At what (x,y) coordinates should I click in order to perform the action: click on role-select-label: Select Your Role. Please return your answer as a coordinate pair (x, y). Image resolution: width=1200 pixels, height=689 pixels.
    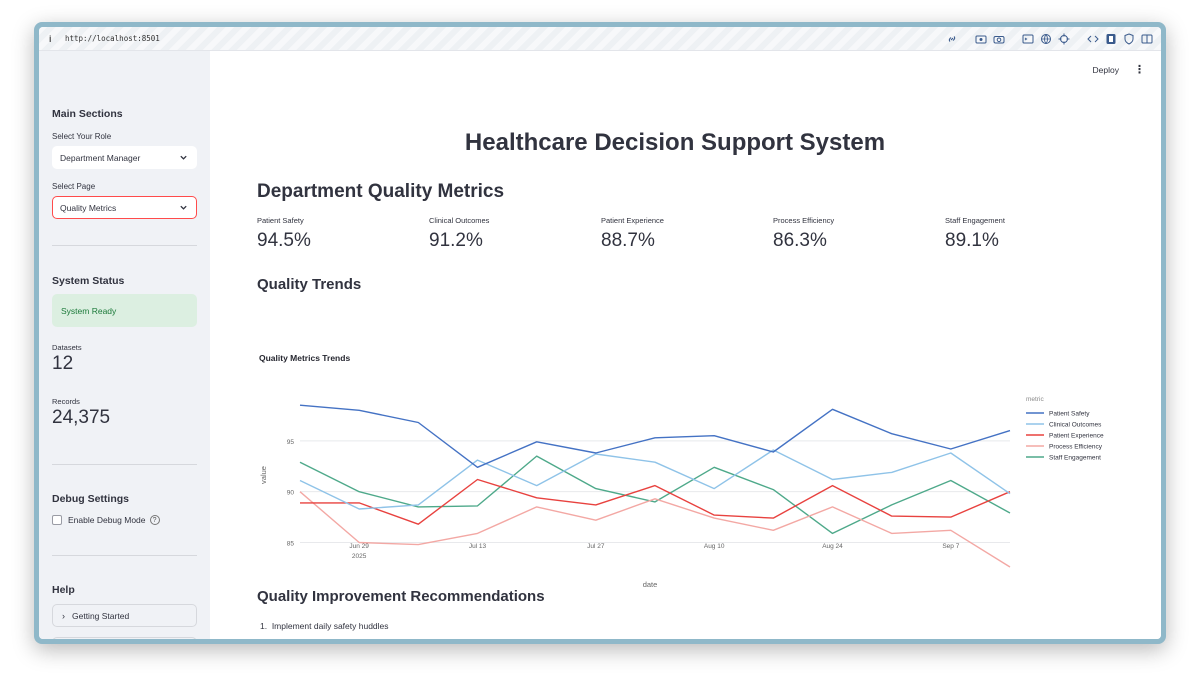
    Looking at the image, I should click on (82, 136).